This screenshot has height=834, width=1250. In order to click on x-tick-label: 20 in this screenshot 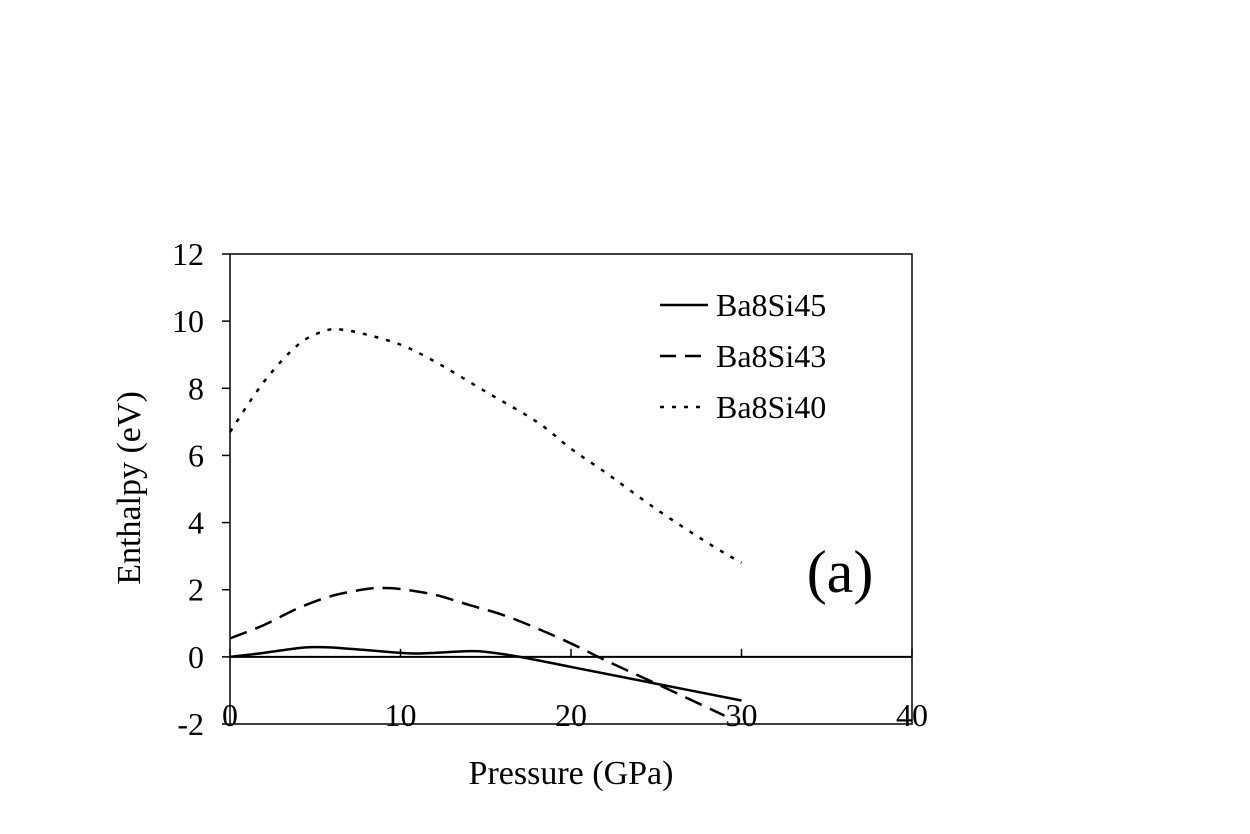, I will do `click(571, 715)`.